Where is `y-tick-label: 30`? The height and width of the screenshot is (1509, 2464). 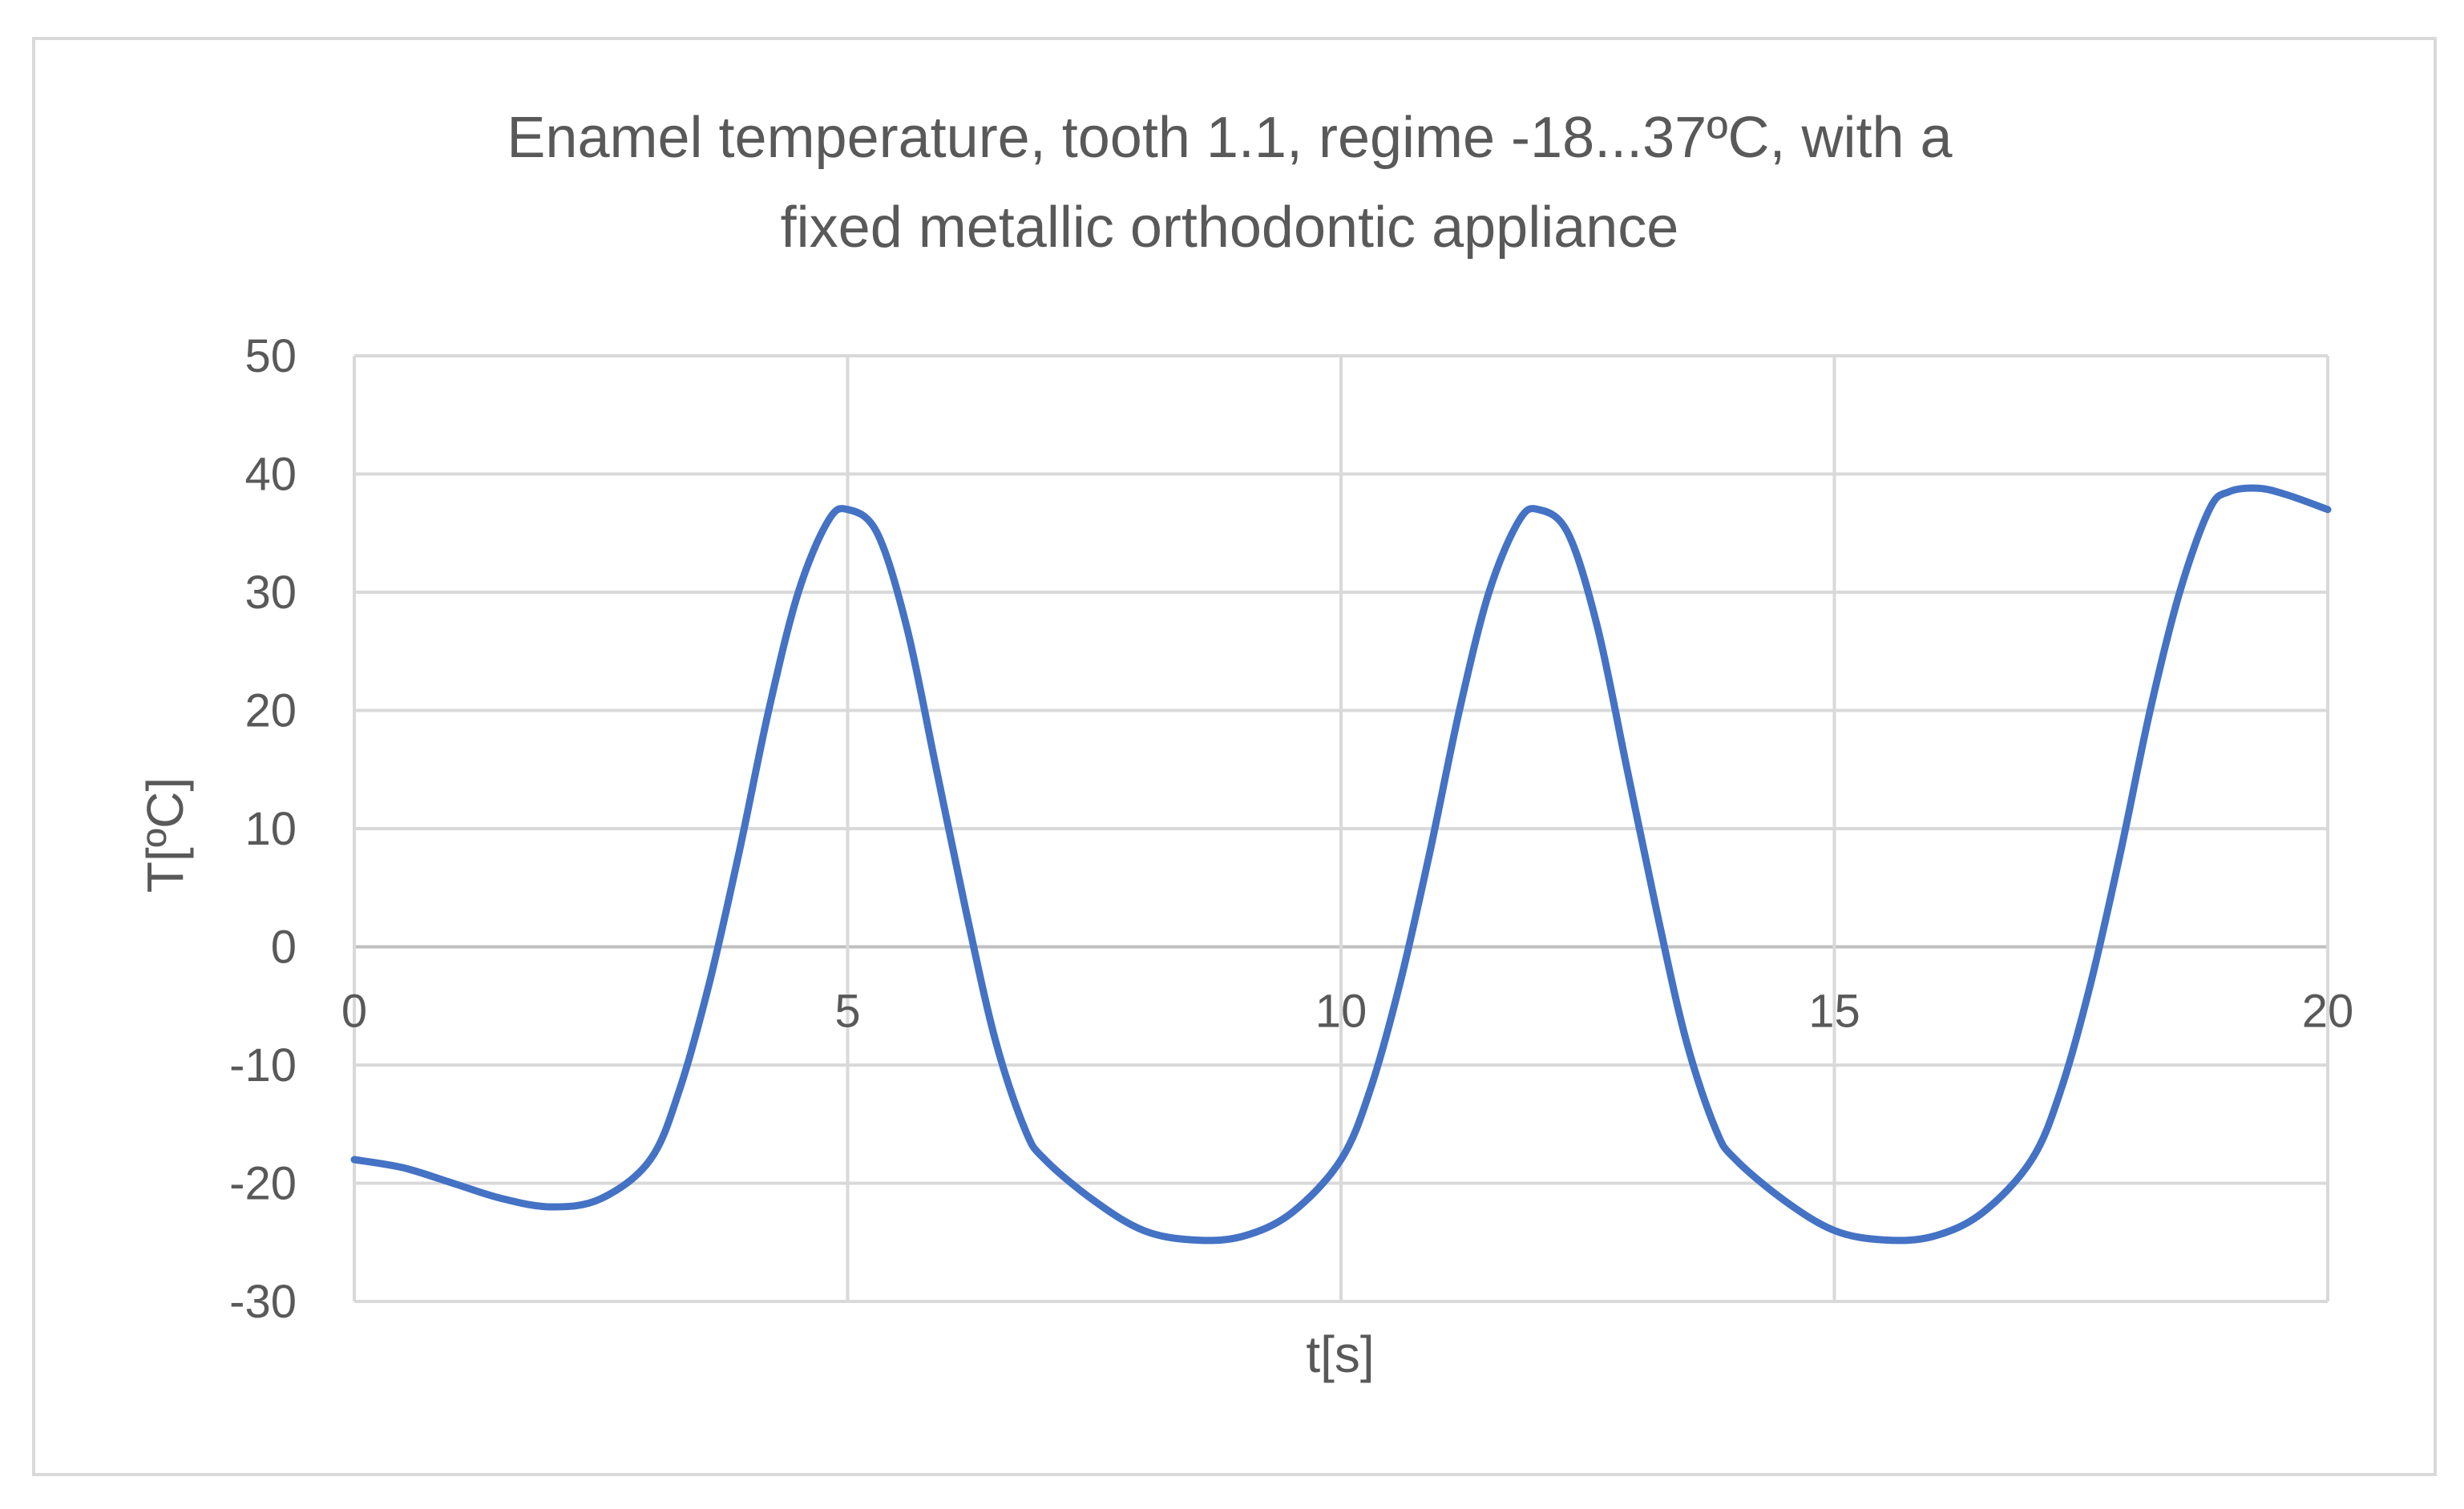
y-tick-label: 30 is located at coordinates (271, 593).